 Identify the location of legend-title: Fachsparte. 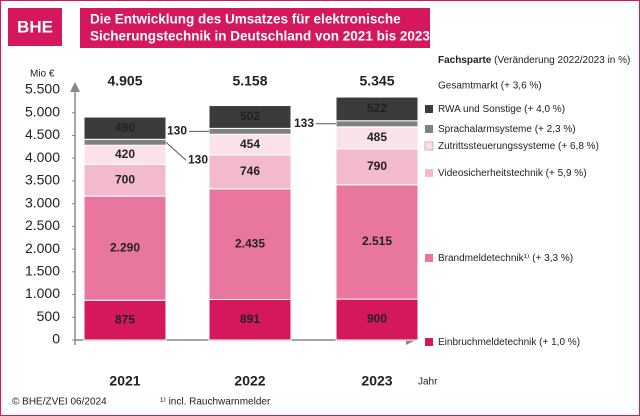
(465, 60).